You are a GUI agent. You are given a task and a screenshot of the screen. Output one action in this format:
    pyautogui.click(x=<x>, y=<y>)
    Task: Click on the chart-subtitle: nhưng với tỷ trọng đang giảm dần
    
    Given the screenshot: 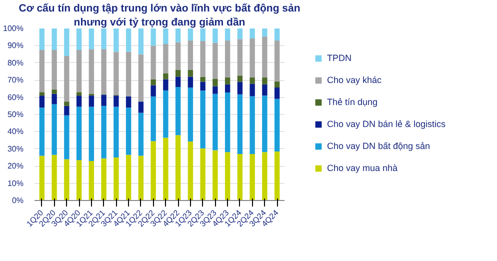 What is the action you would take?
    pyautogui.click(x=160, y=22)
    